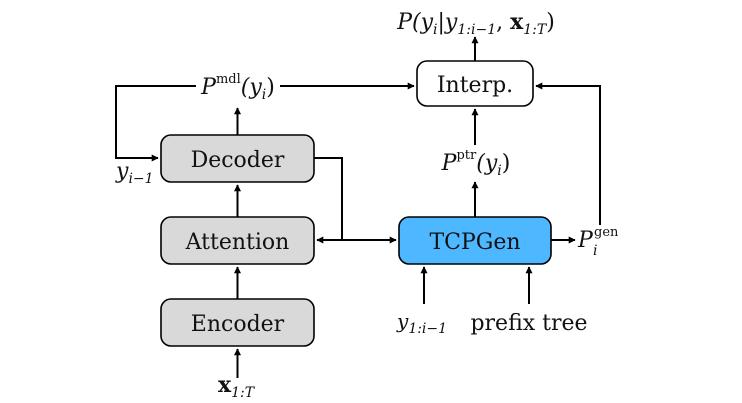 The width and height of the screenshot is (742, 403). I want to click on encoder-box: Encoder, so click(237, 322).